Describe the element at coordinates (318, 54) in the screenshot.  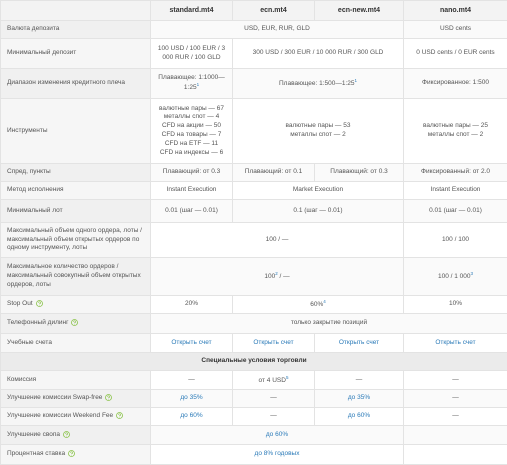
I see `cell: 300 USD / 300 EUR / 10 000 RUR / 300 GLD` at that location.